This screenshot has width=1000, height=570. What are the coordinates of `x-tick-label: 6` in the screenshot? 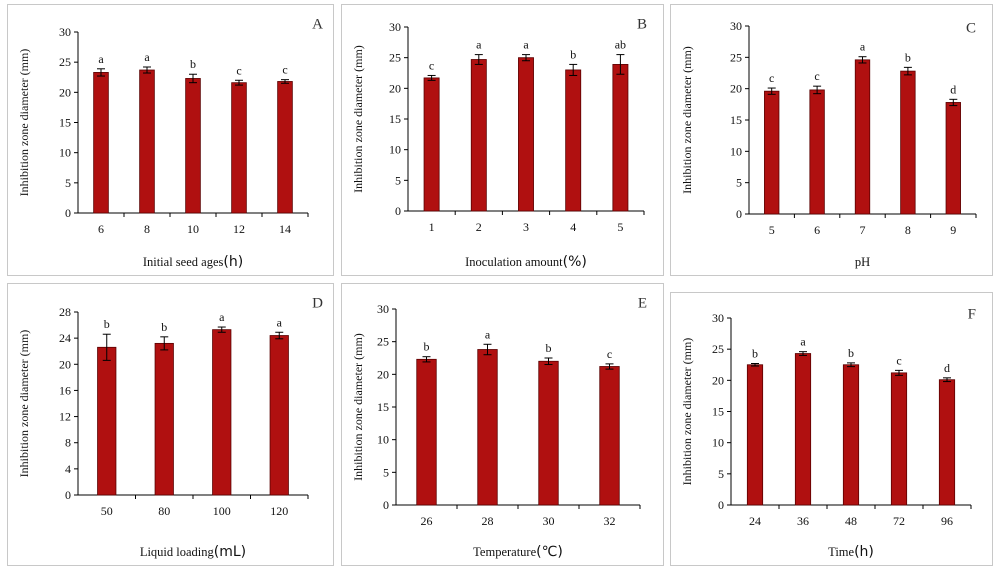 It's located at (101, 229).